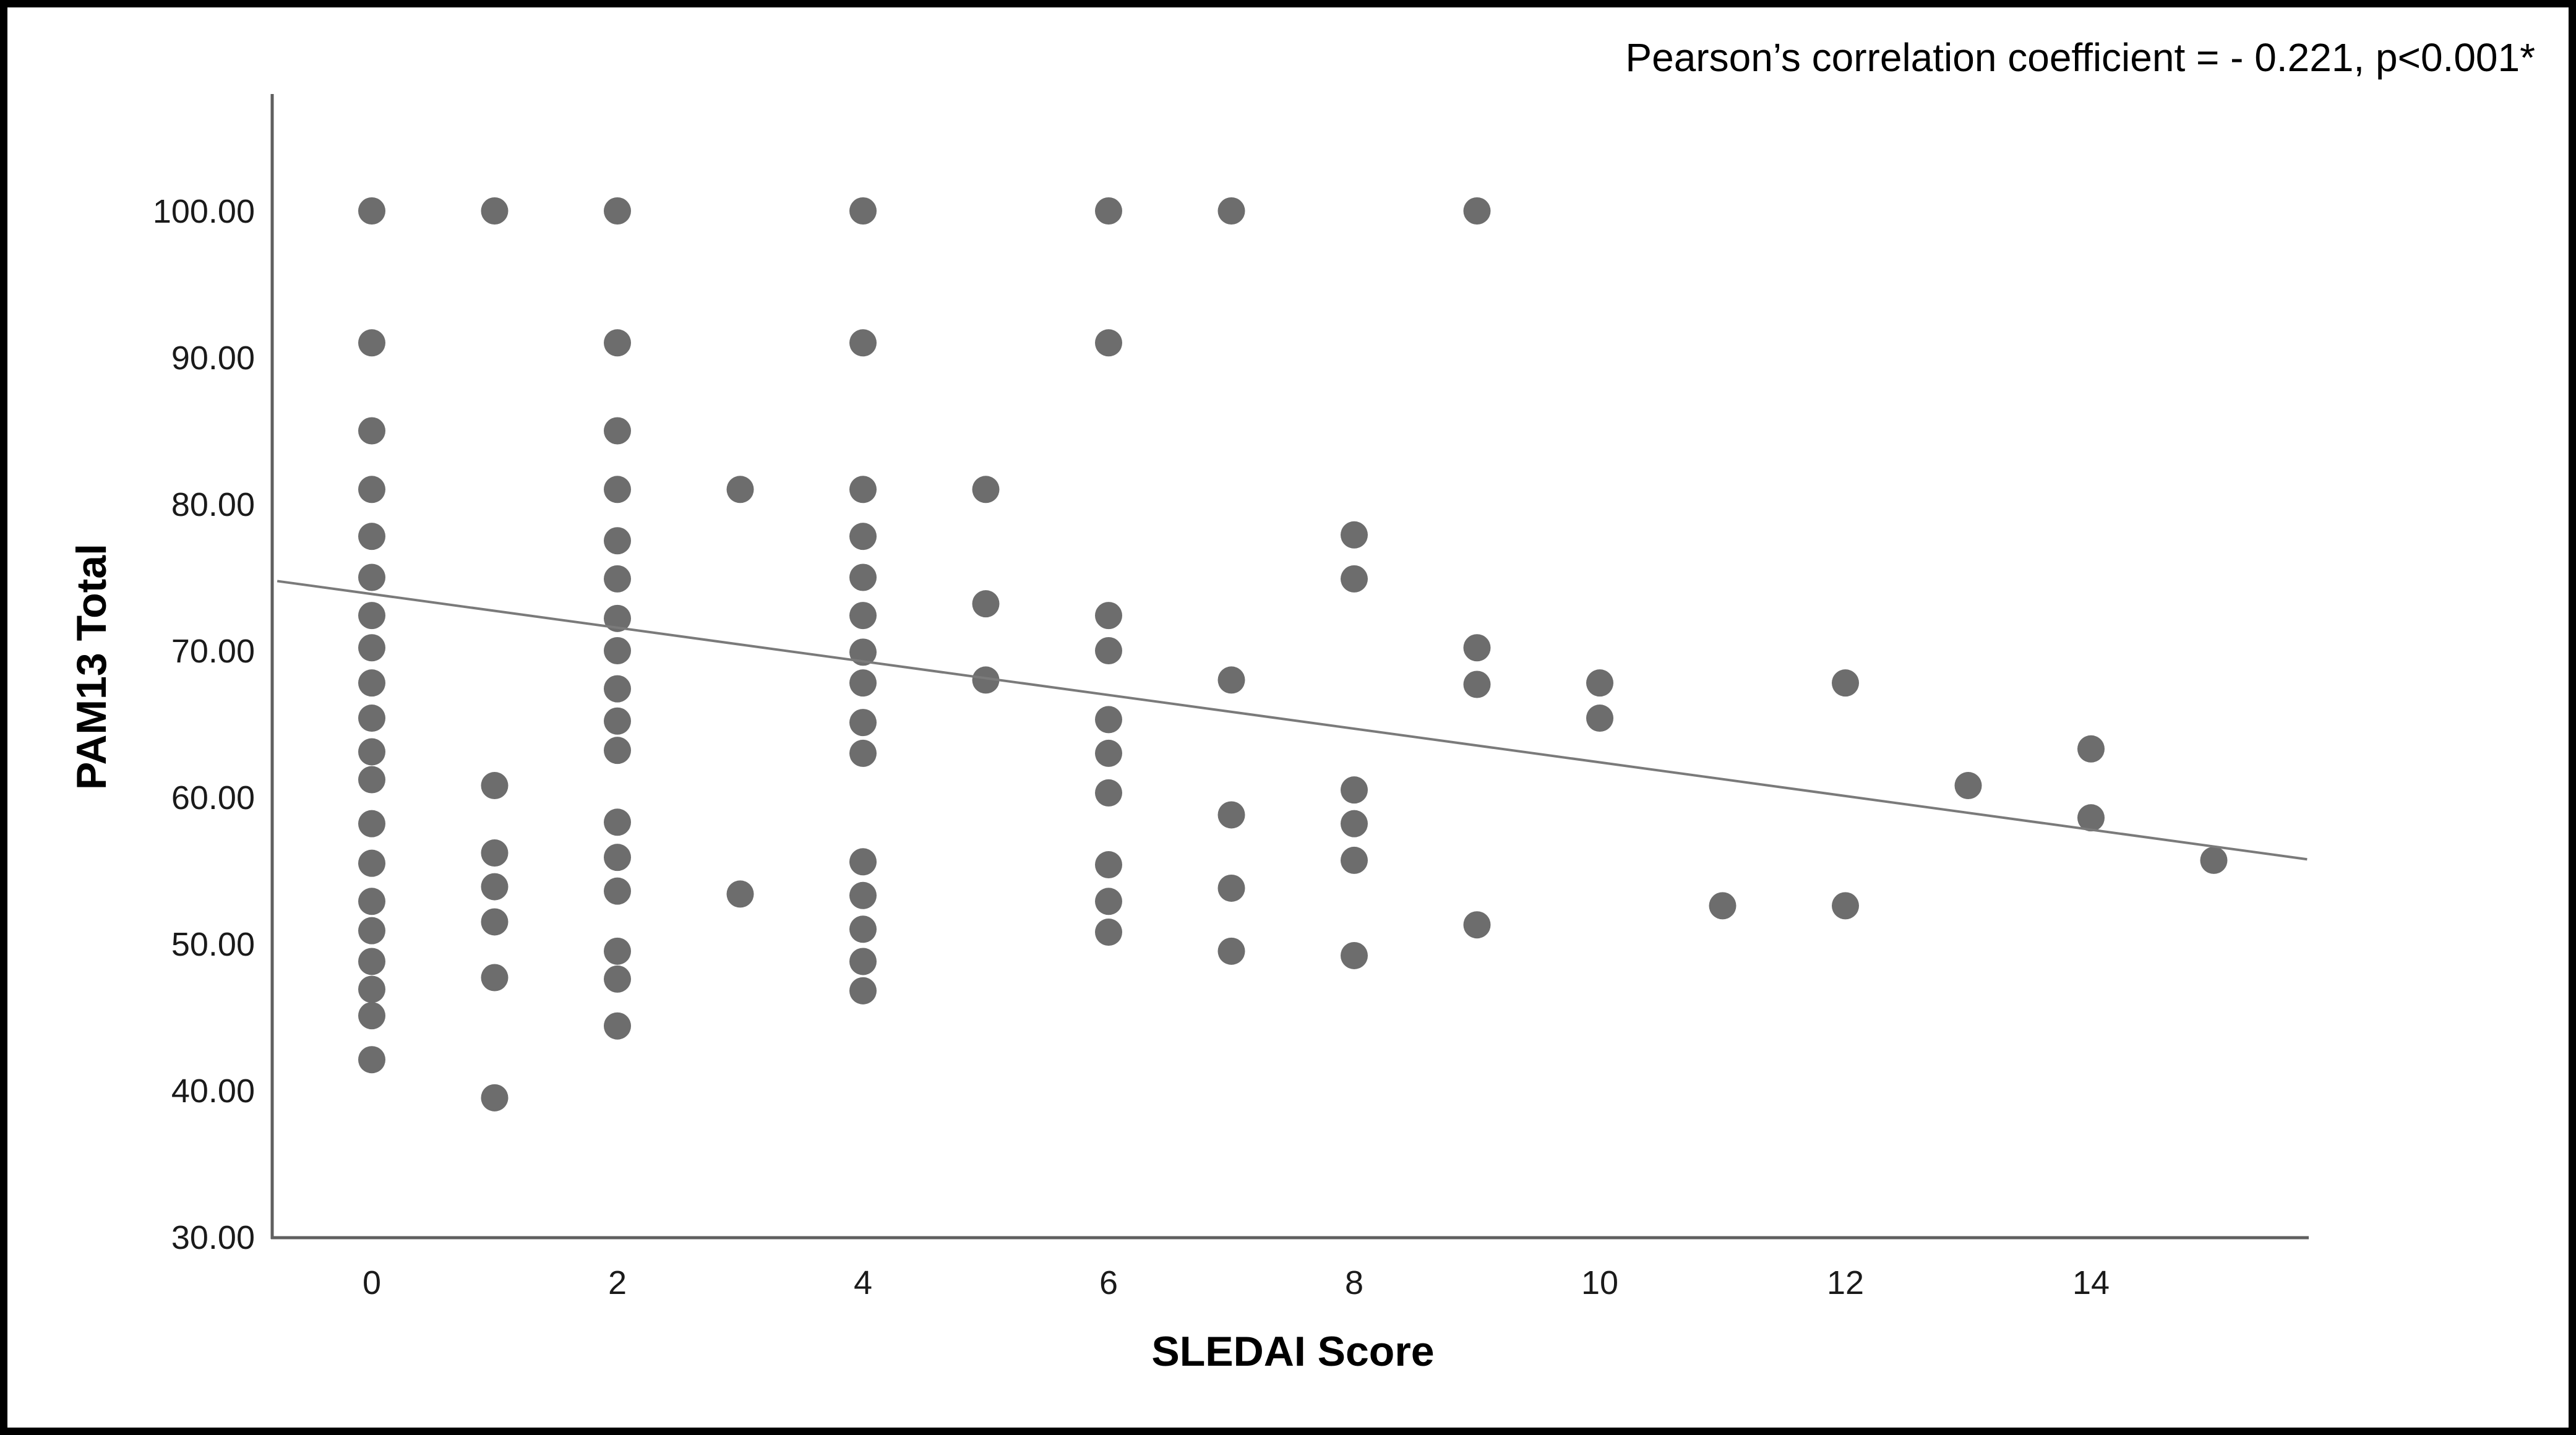 The width and height of the screenshot is (2576, 1435). What do you see at coordinates (91, 667) in the screenshot?
I see `y-axis-title: PAM13 Total` at bounding box center [91, 667].